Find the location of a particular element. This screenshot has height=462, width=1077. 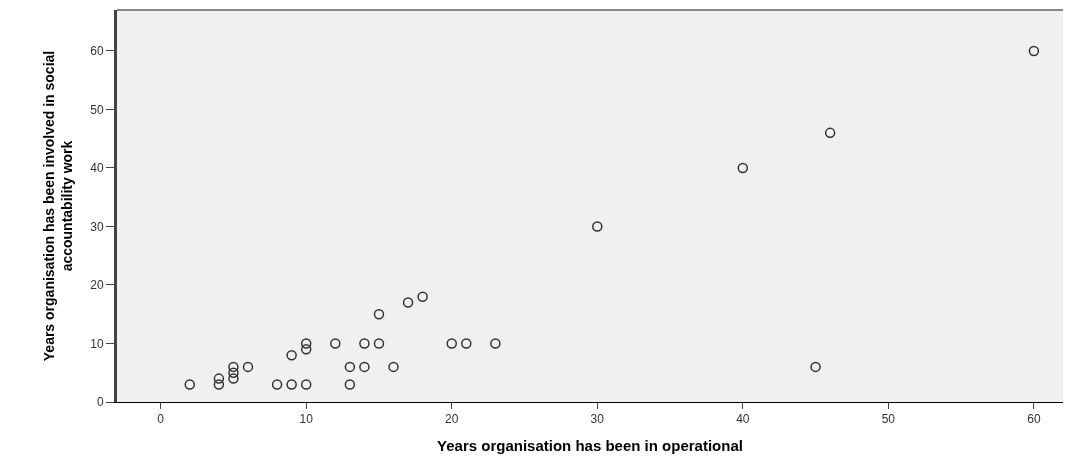

x-tick-label: 20 is located at coordinates (452, 419).